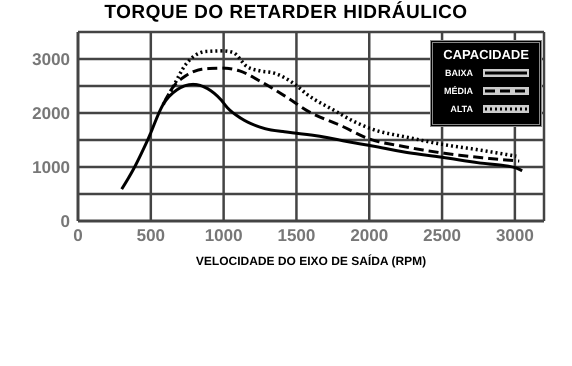 This screenshot has height=366, width=572. Describe the element at coordinates (286, 13) in the screenshot. I see `chart-title: TORQUE DO RETARDER HIDRÁULICO` at that location.